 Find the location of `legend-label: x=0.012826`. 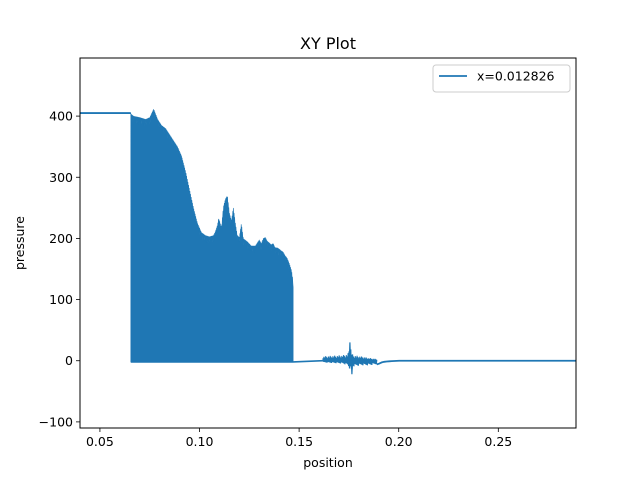

legend-label: x=0.012826 is located at coordinates (516, 76).